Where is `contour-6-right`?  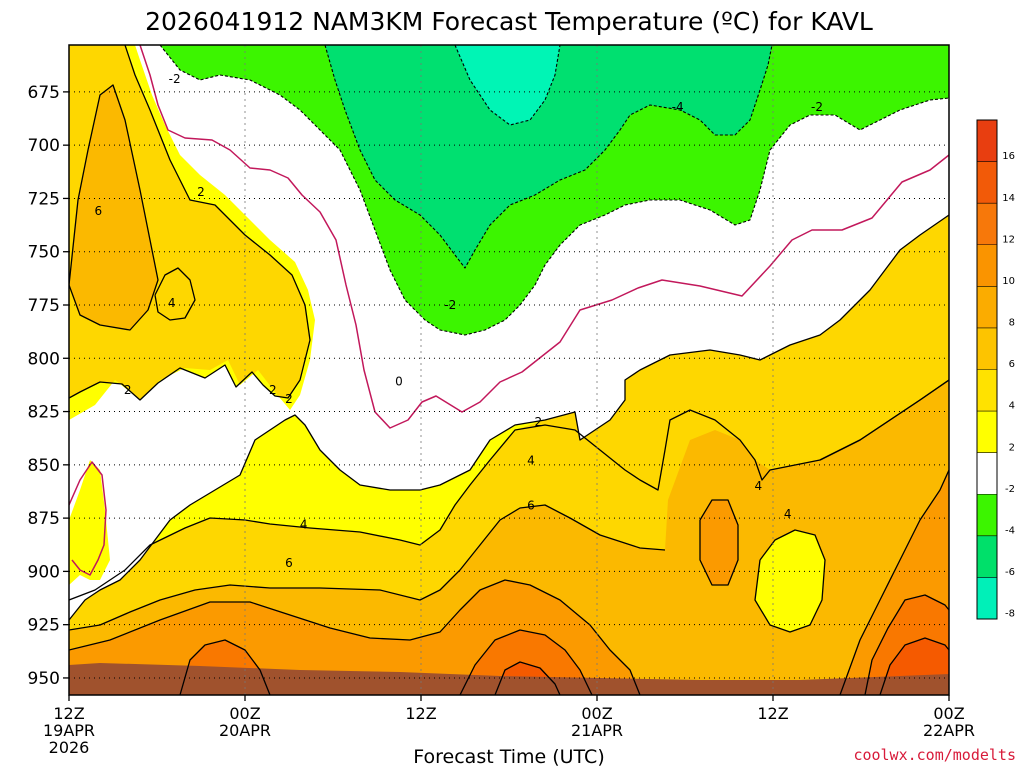
contour-6-right is located at coordinates (884, 420).